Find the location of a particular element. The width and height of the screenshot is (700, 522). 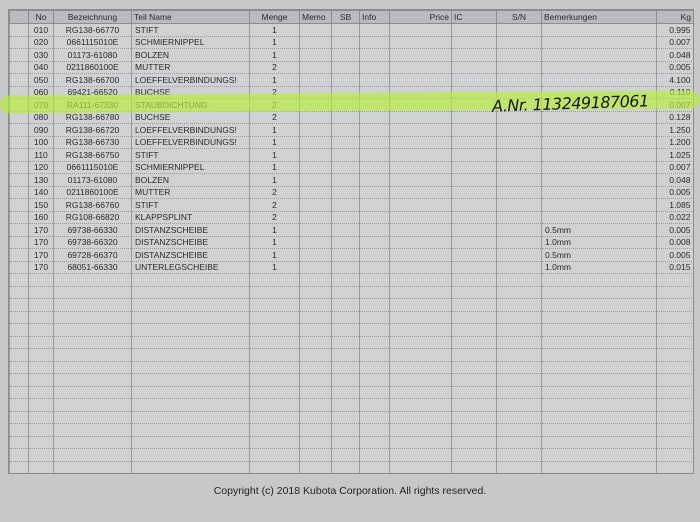

table-row: 040 0211860100E MUTTER 2 0.005 is located at coordinates (351, 67).